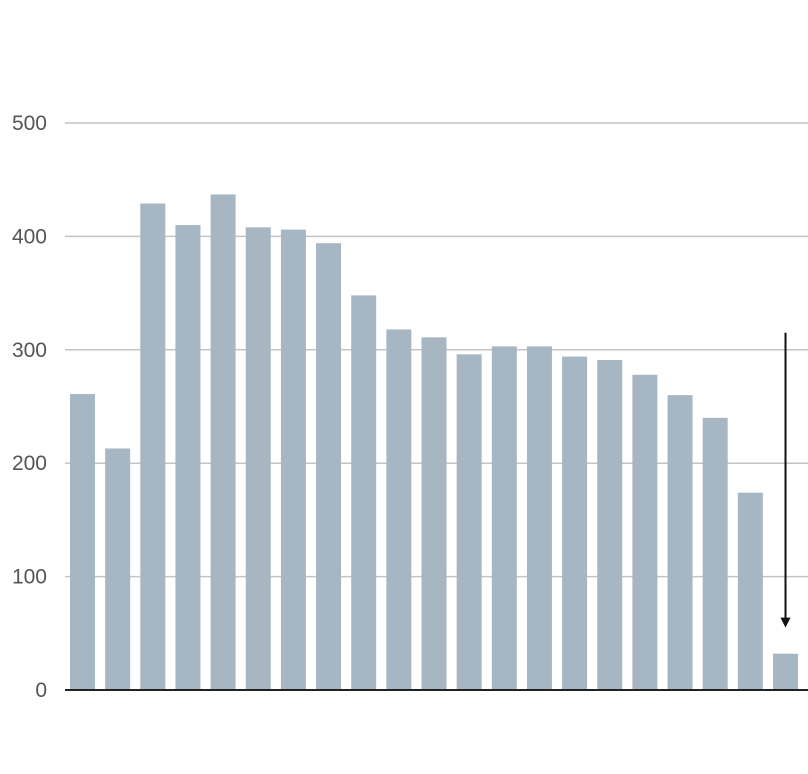  I want to click on y-tick-label-300: 300, so click(29, 350).